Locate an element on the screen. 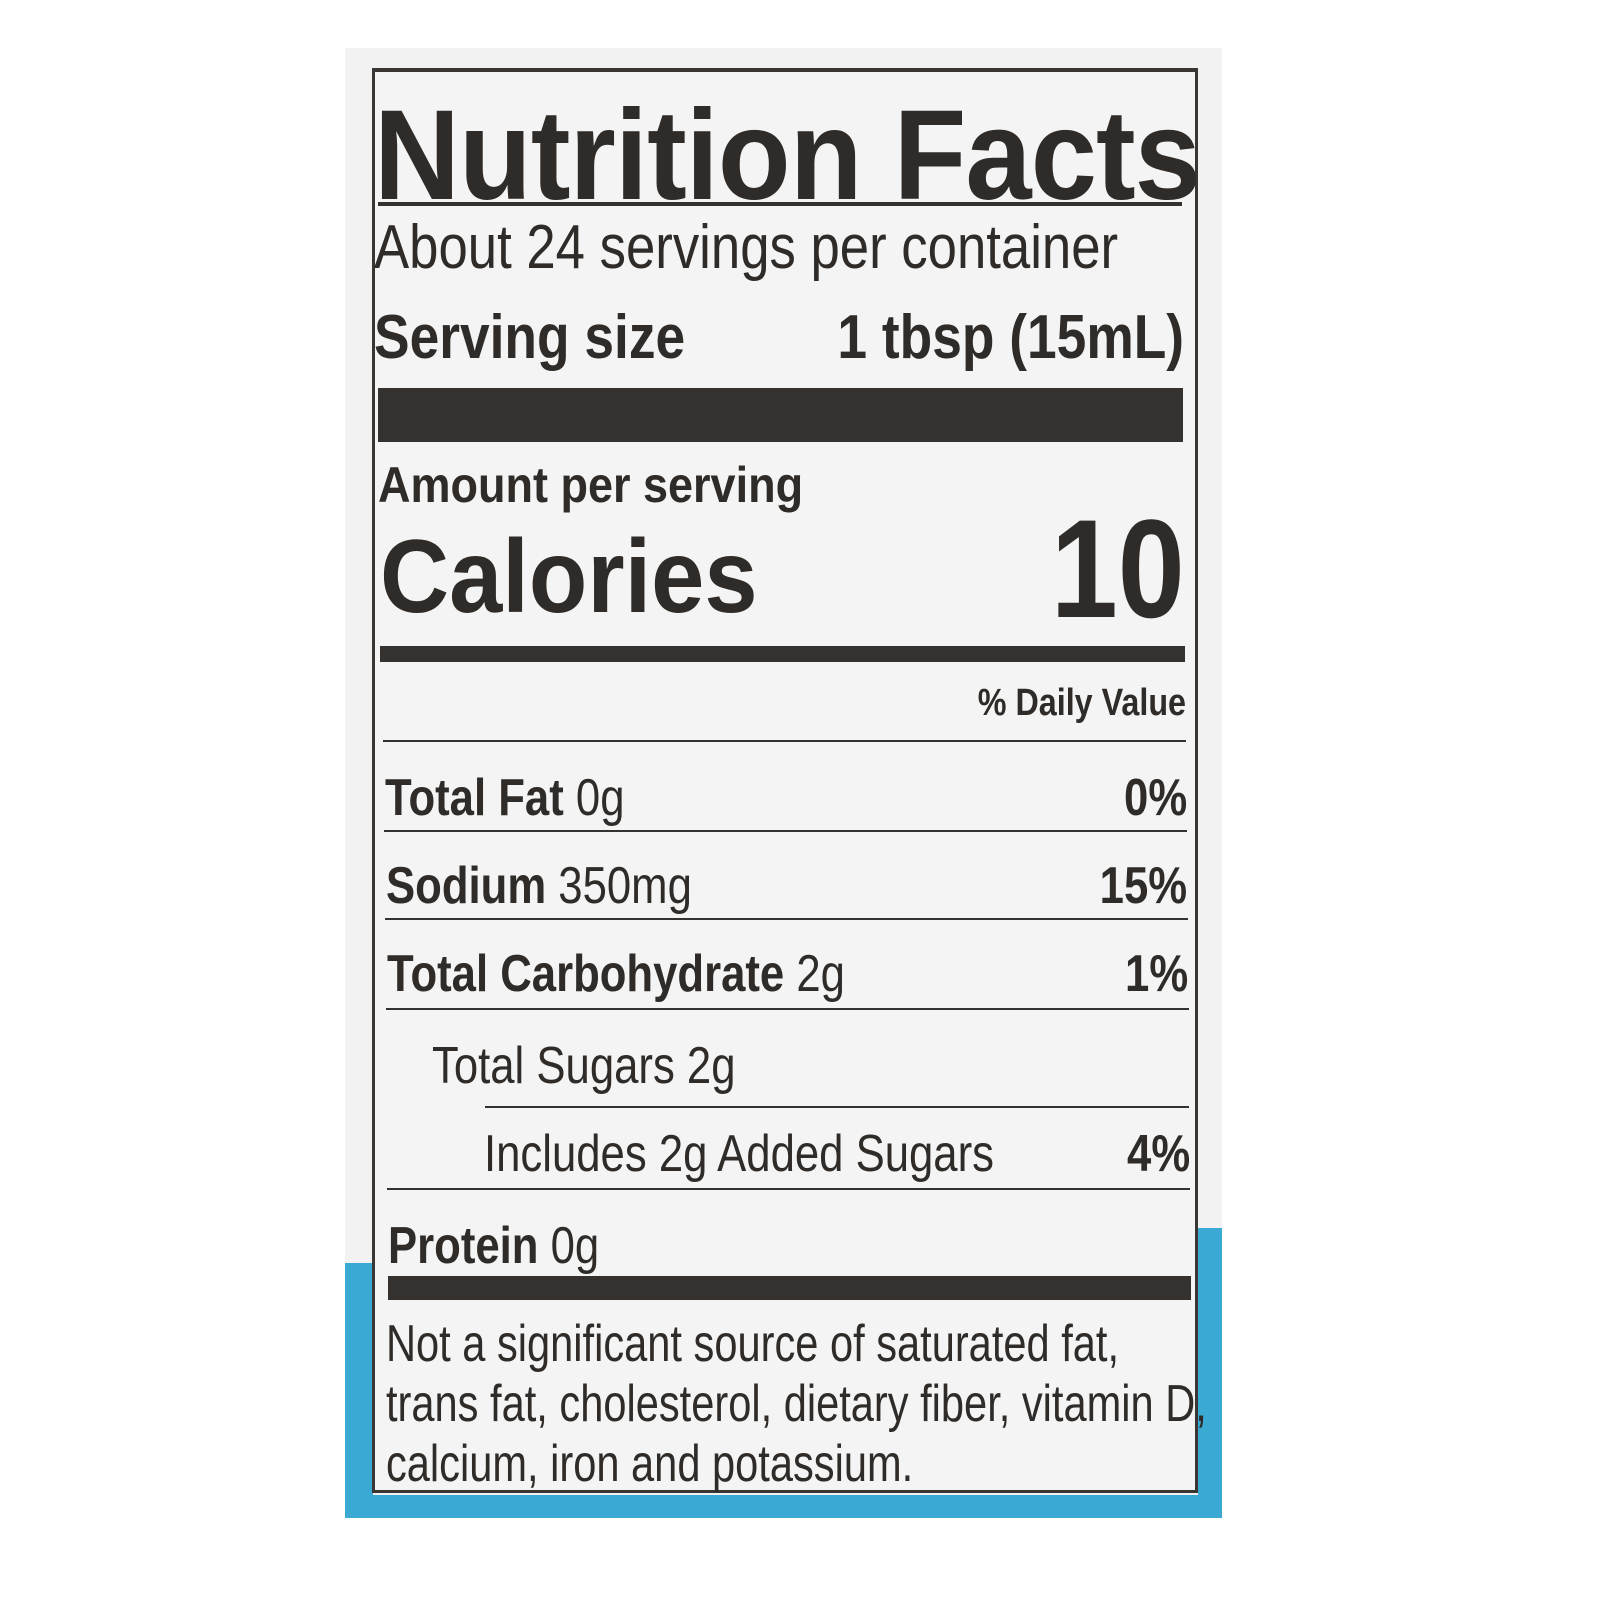  servings-per-container: About 24 servings per container is located at coordinates (746, 247).